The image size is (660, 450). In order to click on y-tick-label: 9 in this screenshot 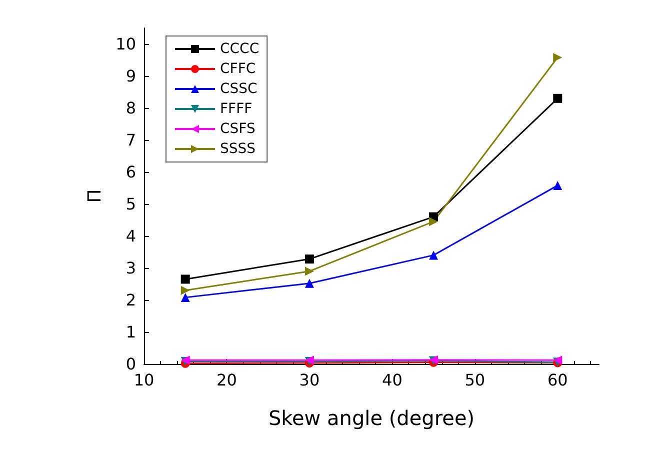, I will do `click(131, 76)`.